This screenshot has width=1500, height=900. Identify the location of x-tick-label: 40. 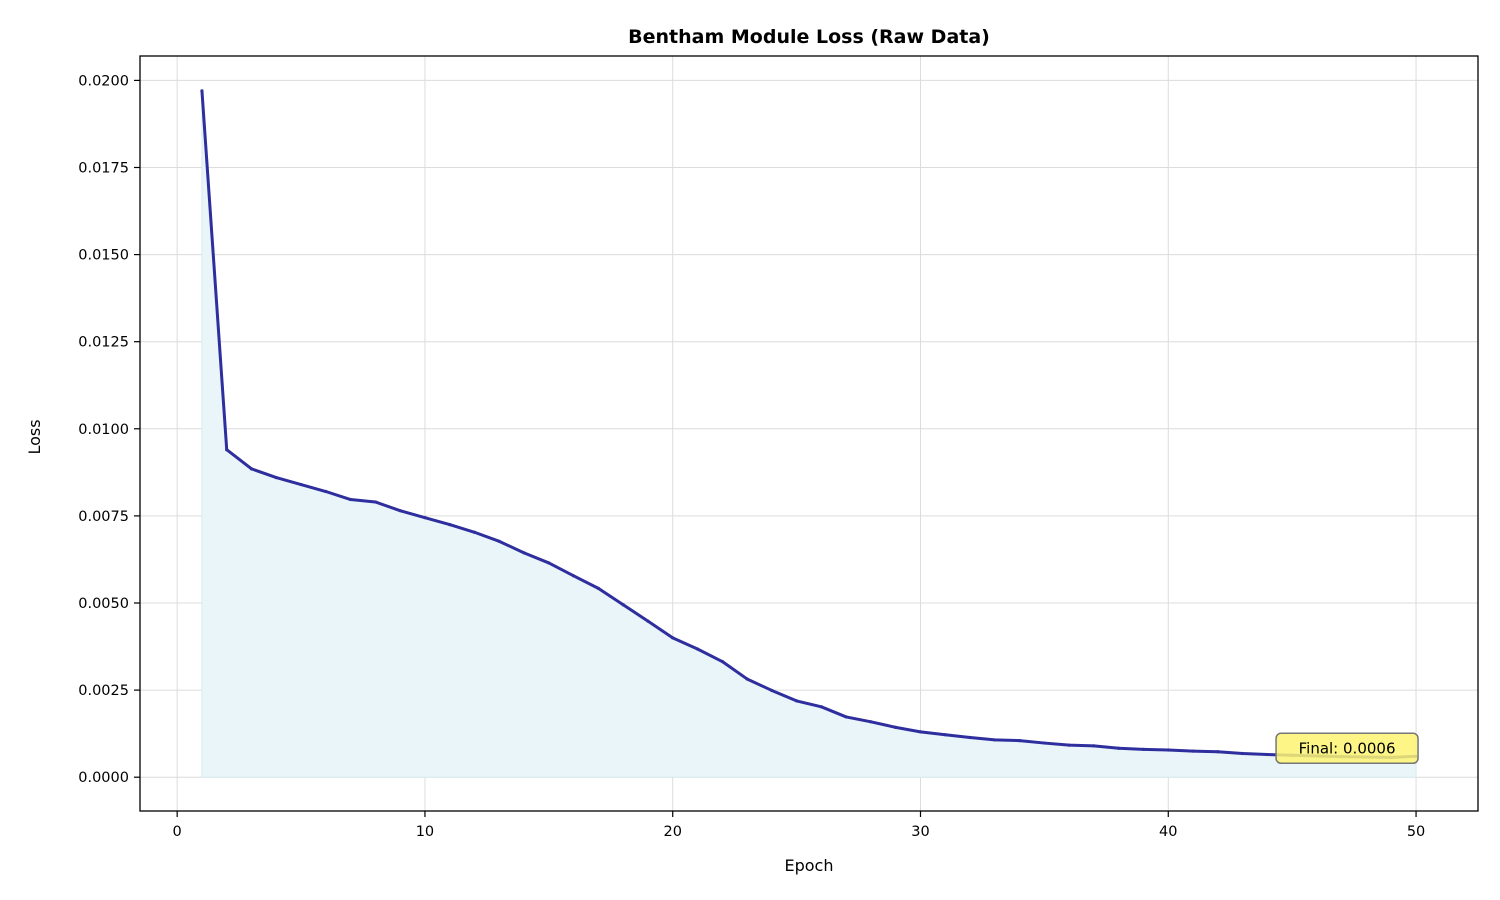
(1168, 832).